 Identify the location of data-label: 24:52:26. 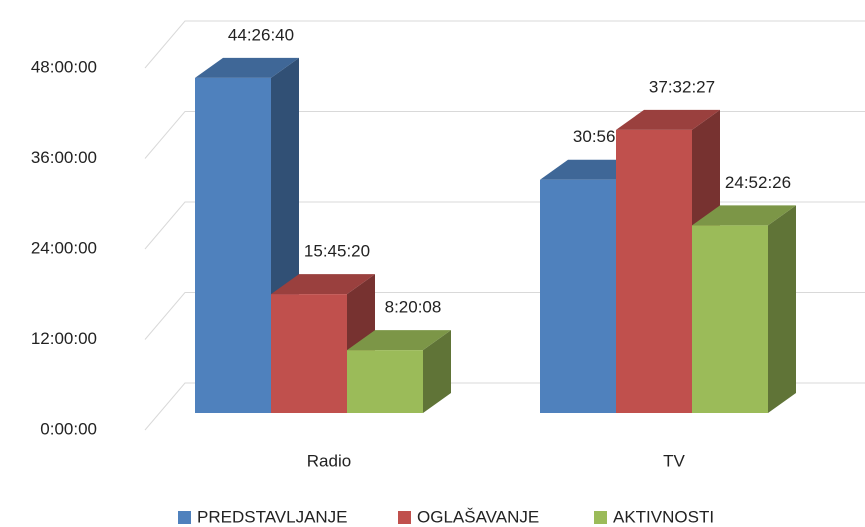
(758, 182).